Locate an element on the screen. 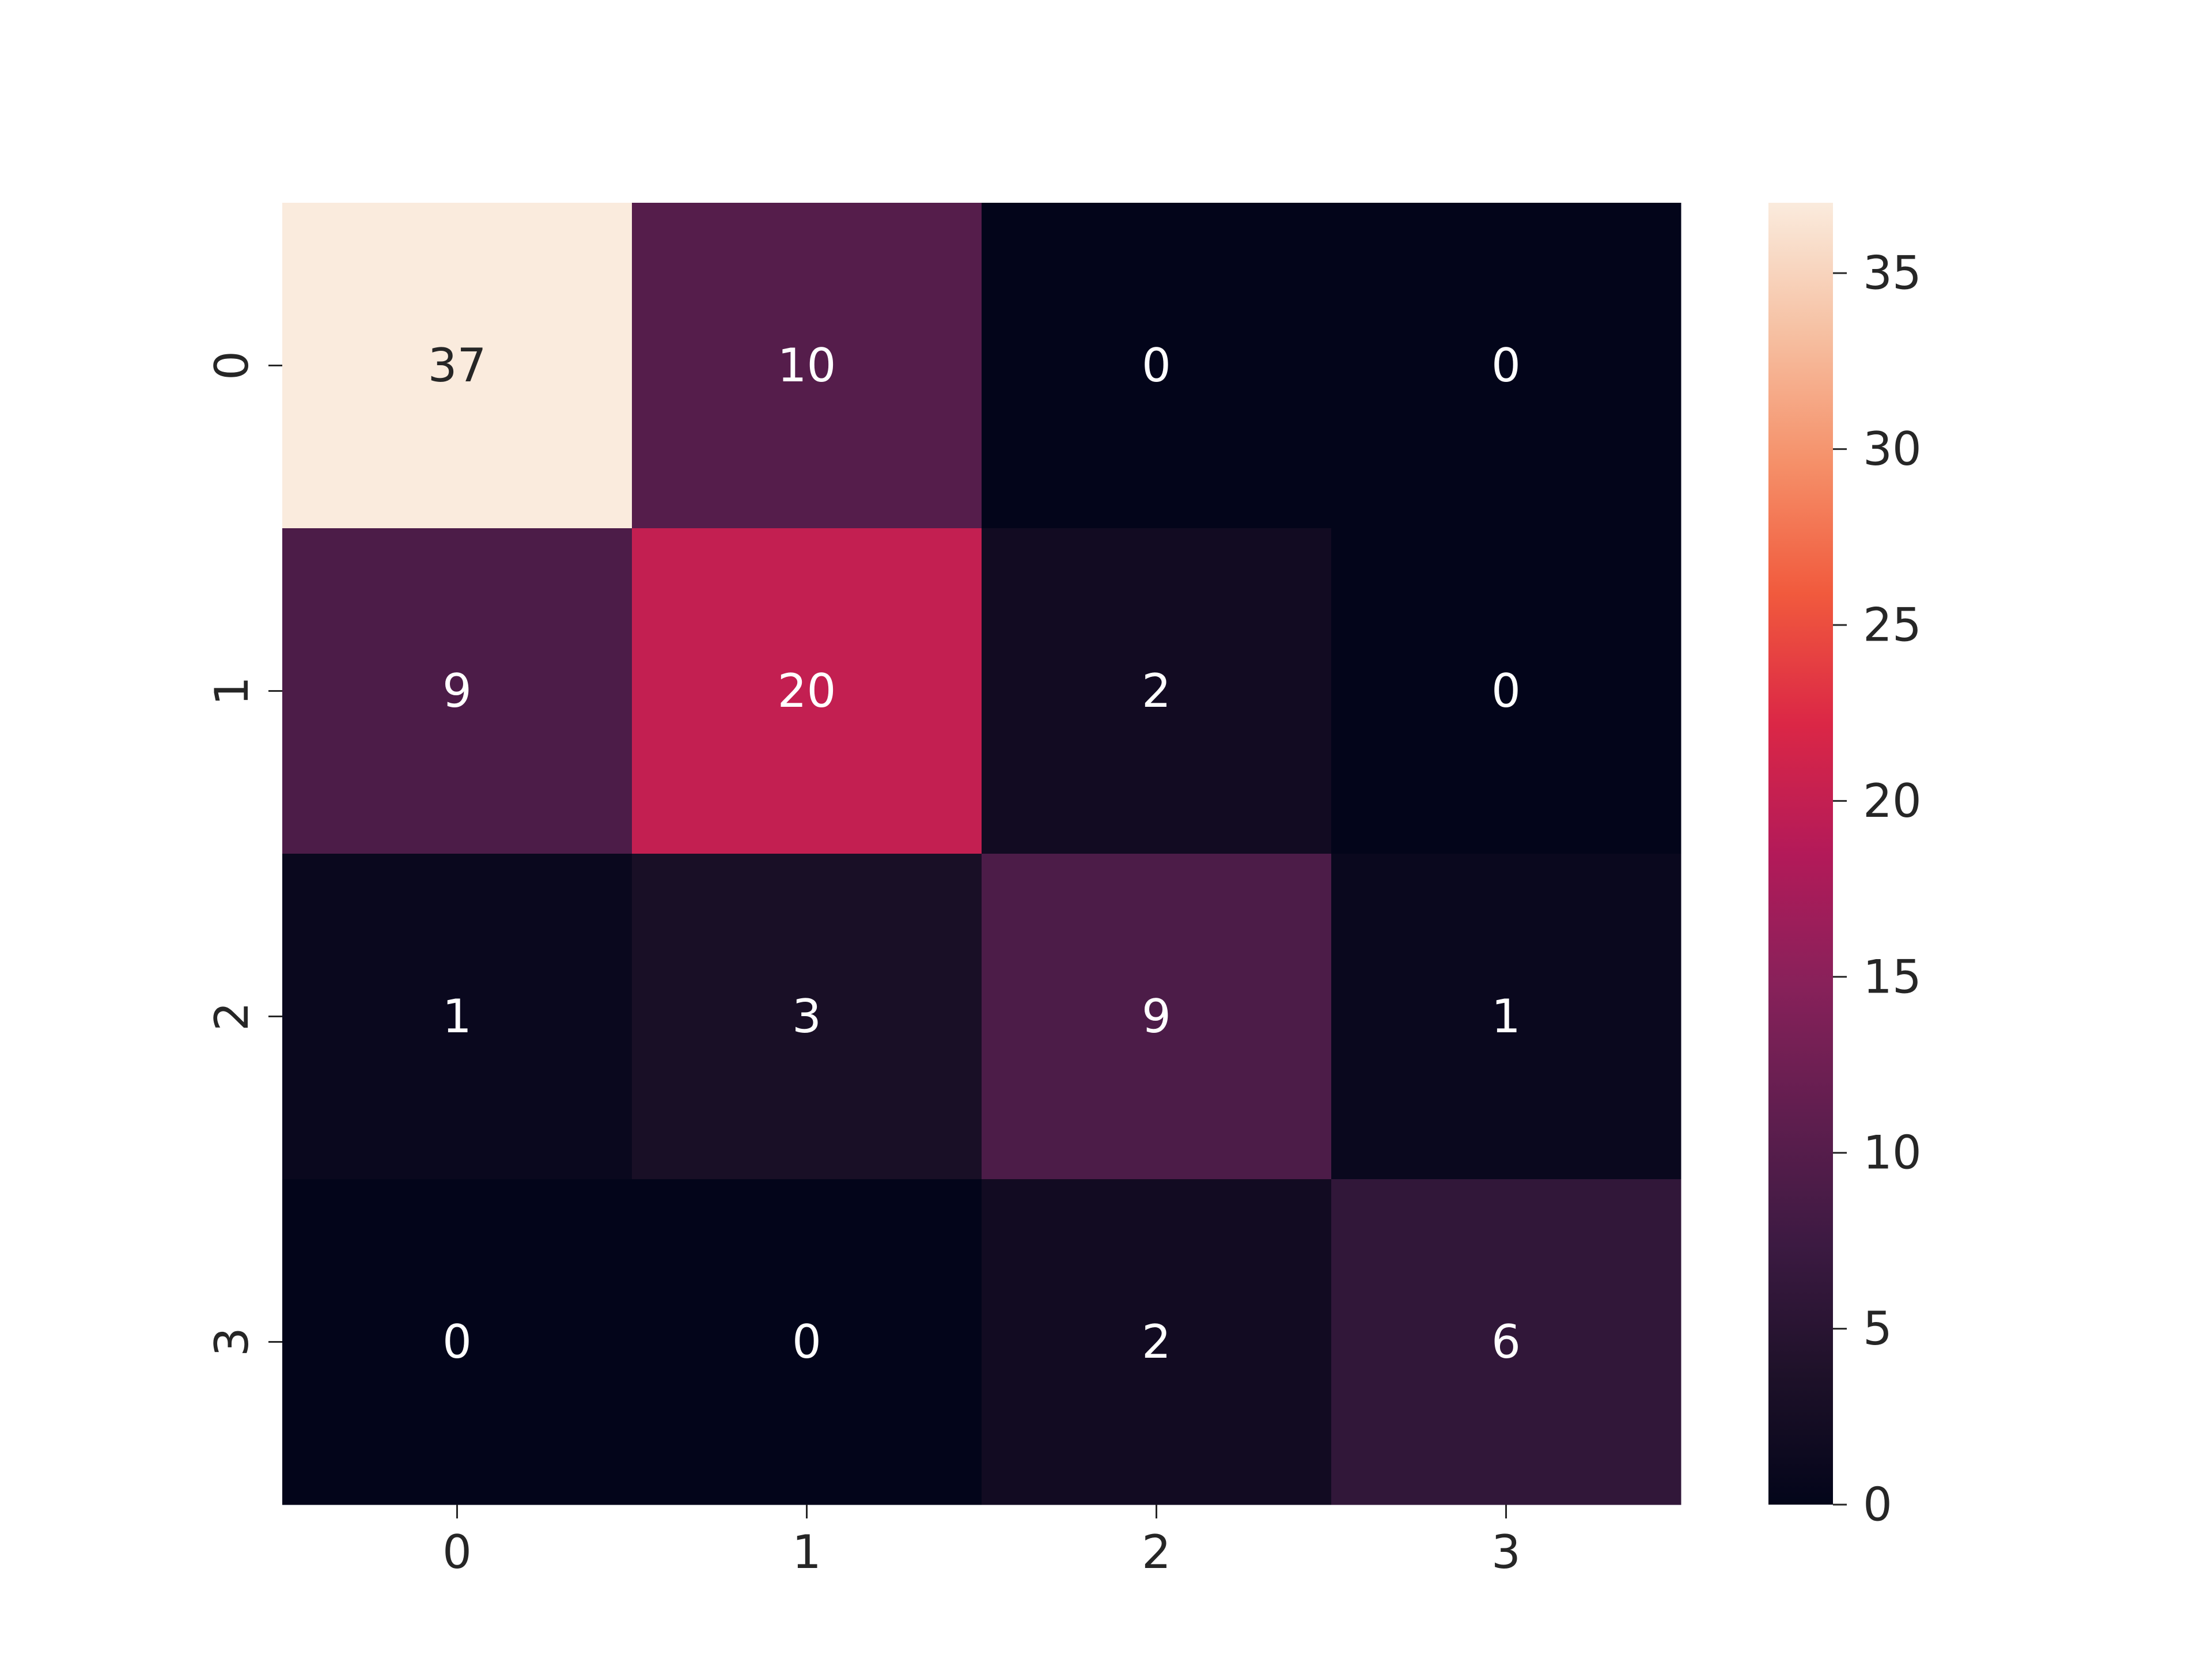  y-tick-label-2: 2 is located at coordinates (232, 1016).